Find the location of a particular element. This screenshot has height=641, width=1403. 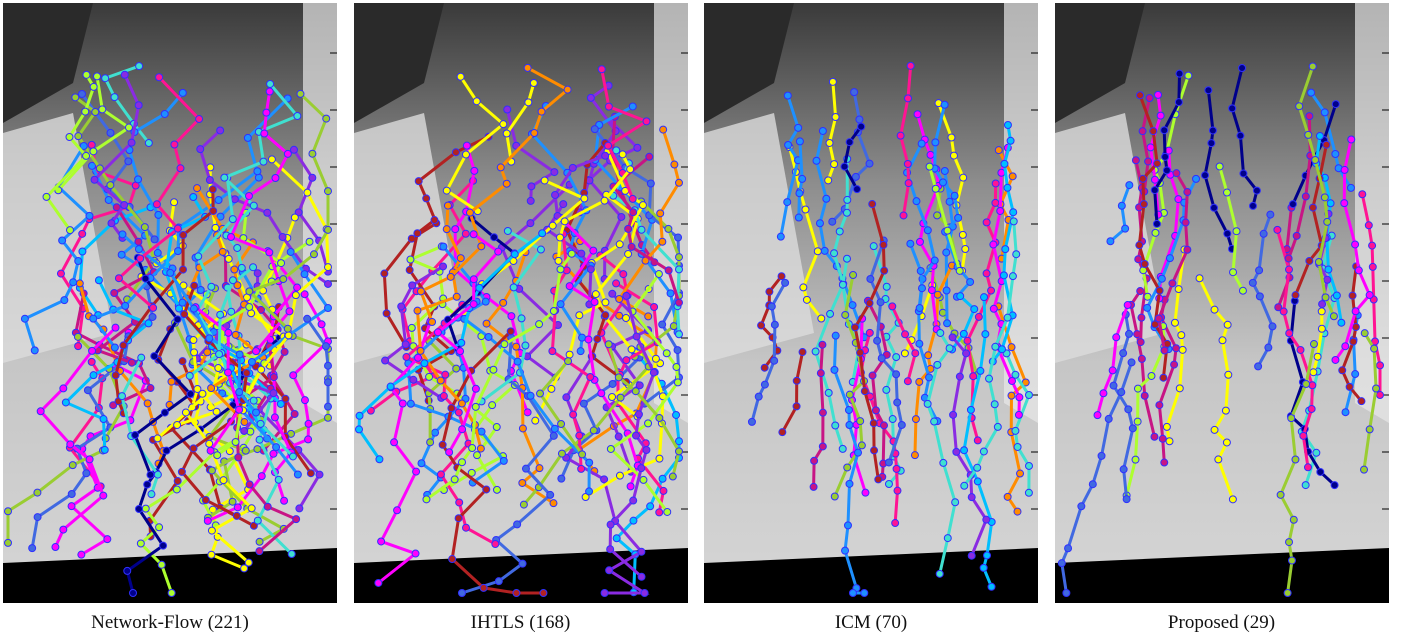

floor-shadow is located at coordinates (170, 575).